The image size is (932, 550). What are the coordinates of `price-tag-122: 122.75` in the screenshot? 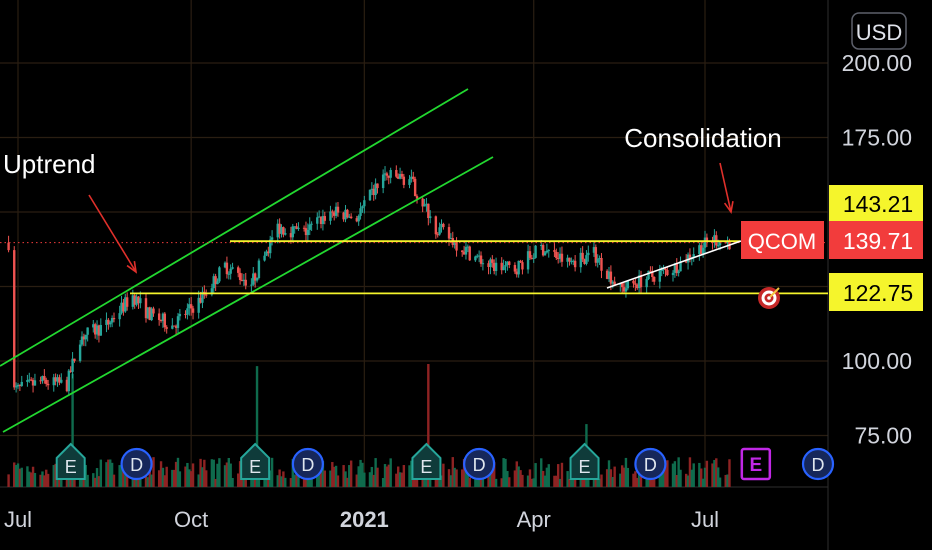 It's located at (876, 292).